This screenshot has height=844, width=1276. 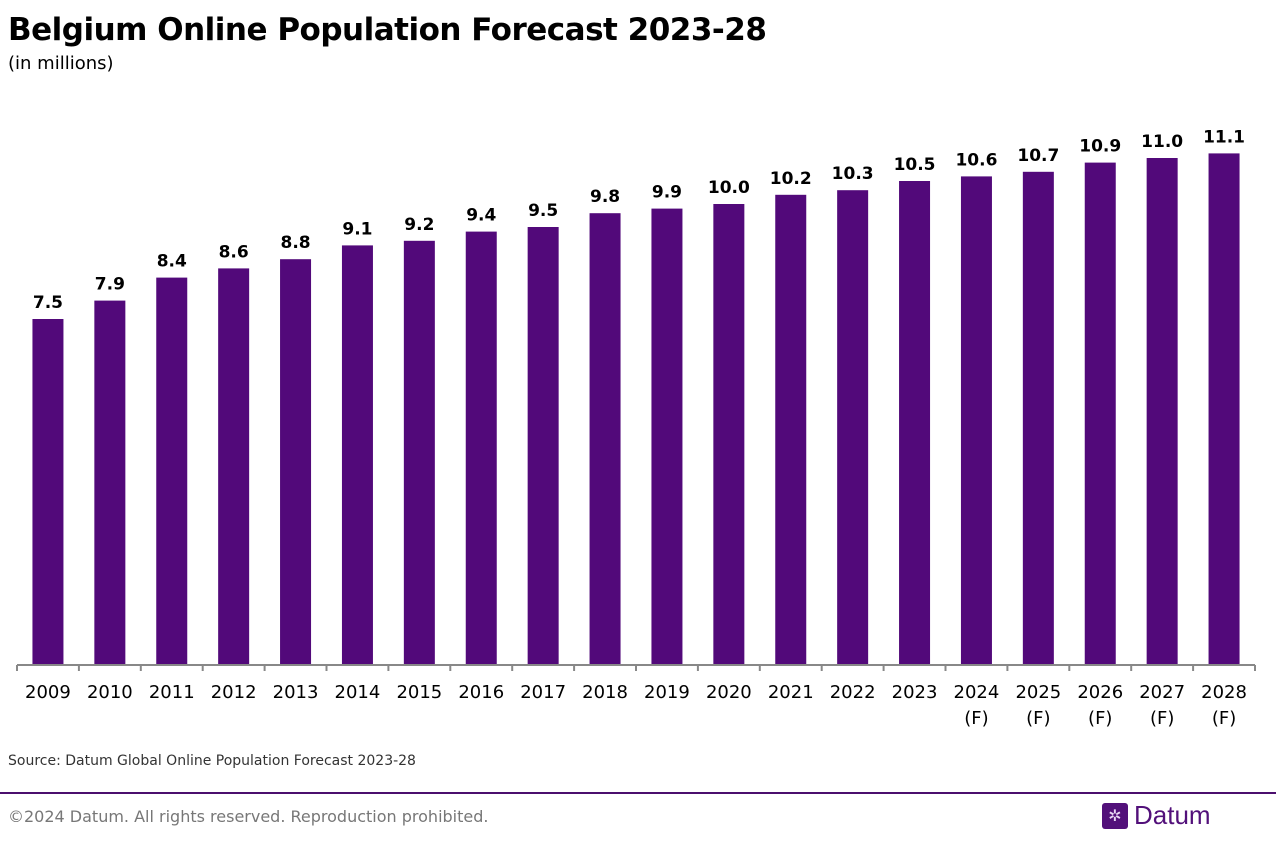 I want to click on data-label: 9.8, so click(x=605, y=197).